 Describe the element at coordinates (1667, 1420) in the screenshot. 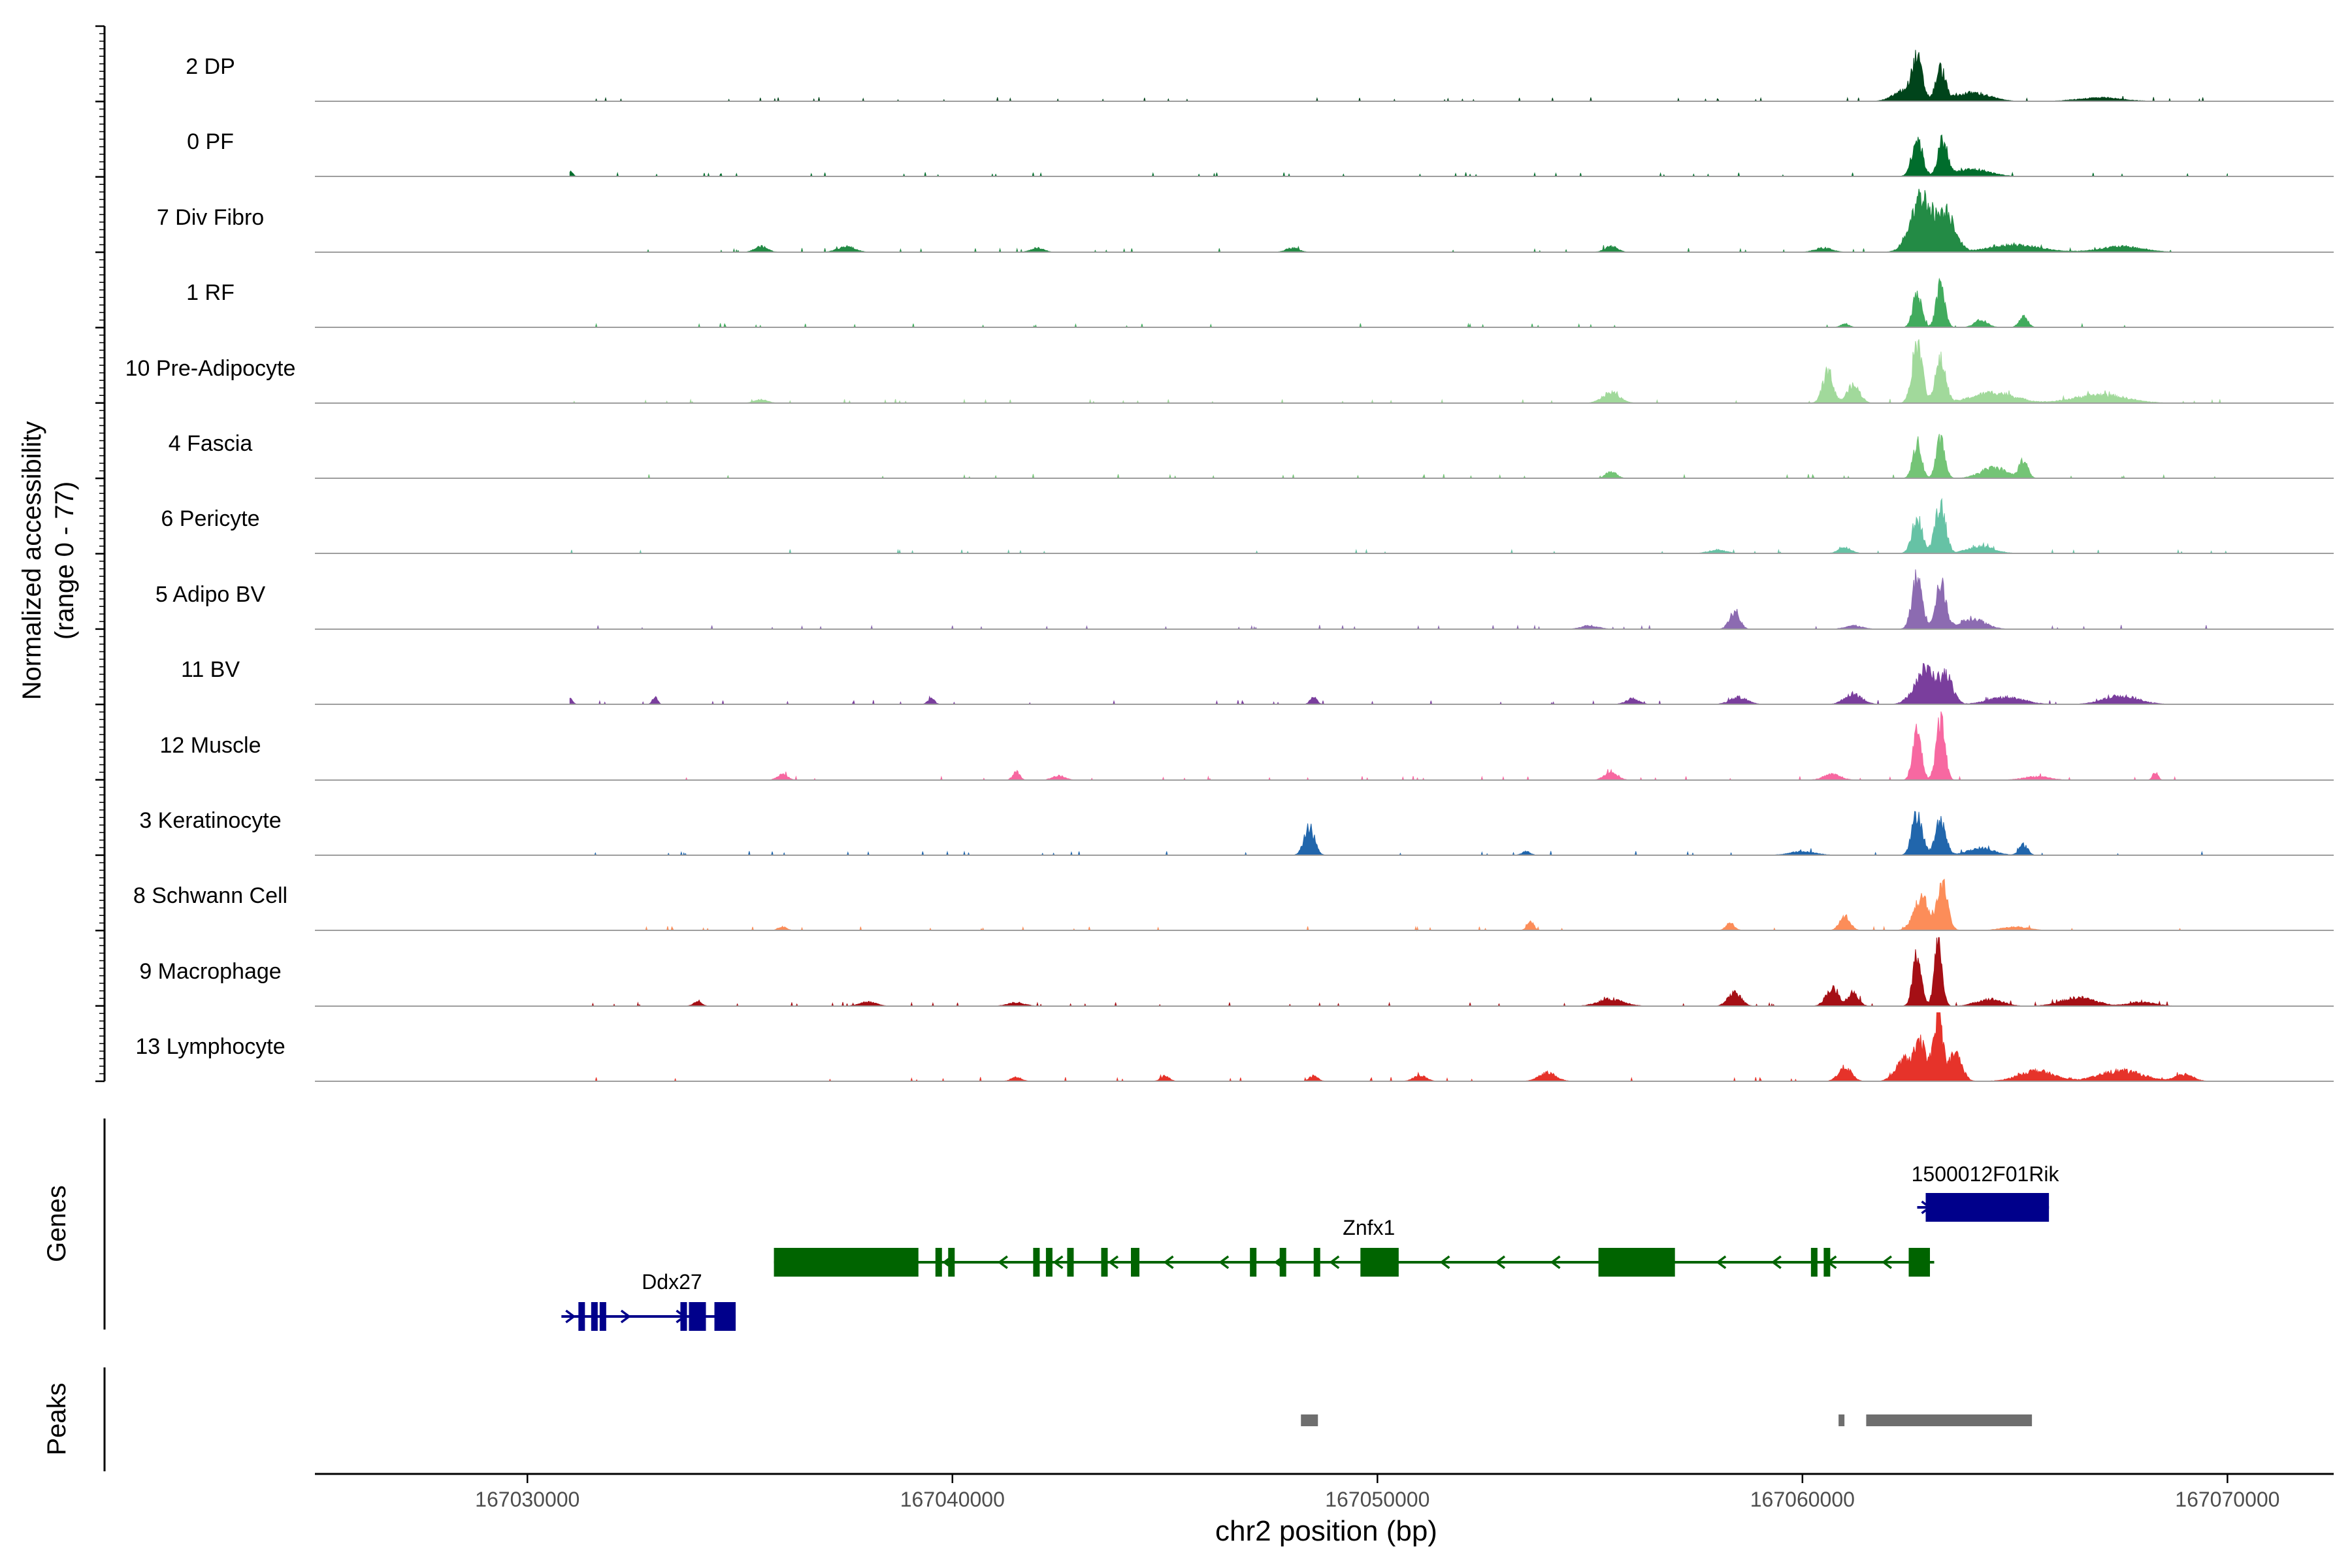

I see `peaks-panel` at that location.